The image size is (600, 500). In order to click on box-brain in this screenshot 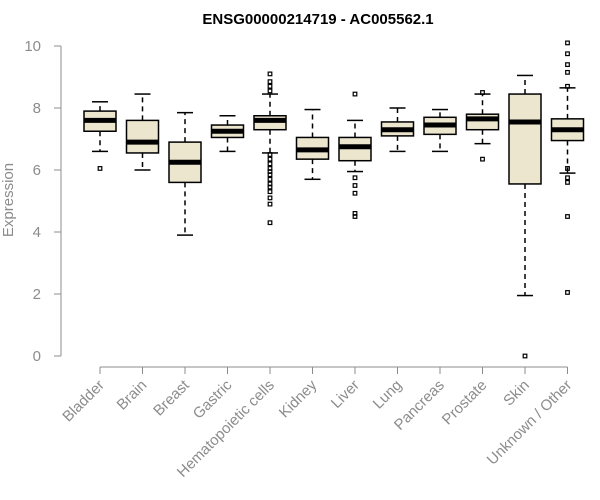, I will do `click(142, 132)`.